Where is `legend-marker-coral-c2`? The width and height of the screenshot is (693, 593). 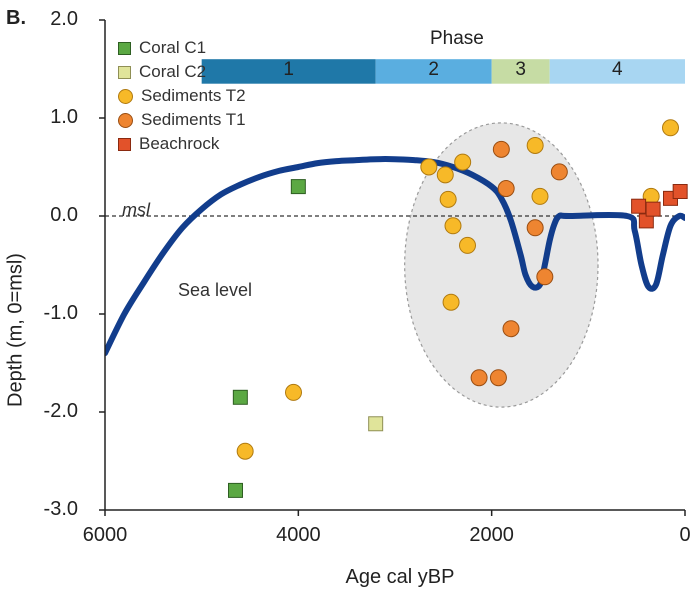
legend-marker-coral-c2 is located at coordinates (124, 72).